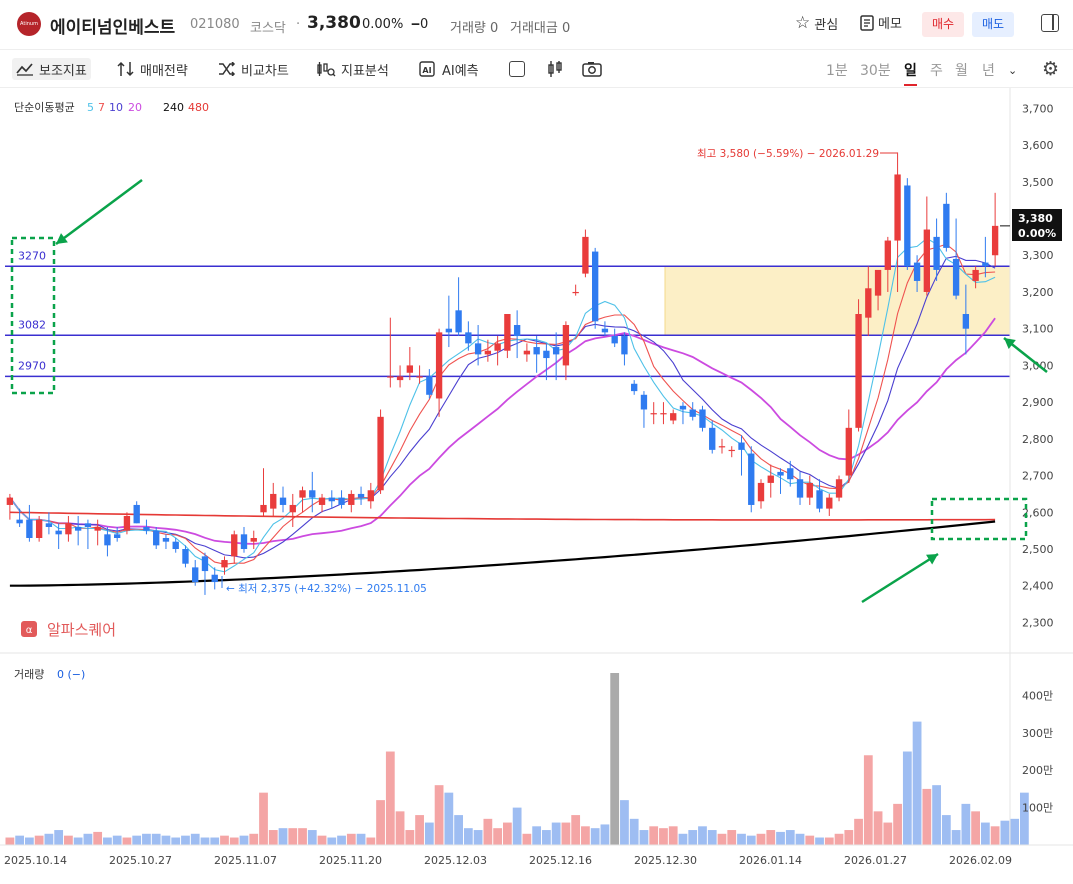 The height and width of the screenshot is (884, 1073). What do you see at coordinates (125, 69) in the screenshot?
I see `updown-arrows-icon` at bounding box center [125, 69].